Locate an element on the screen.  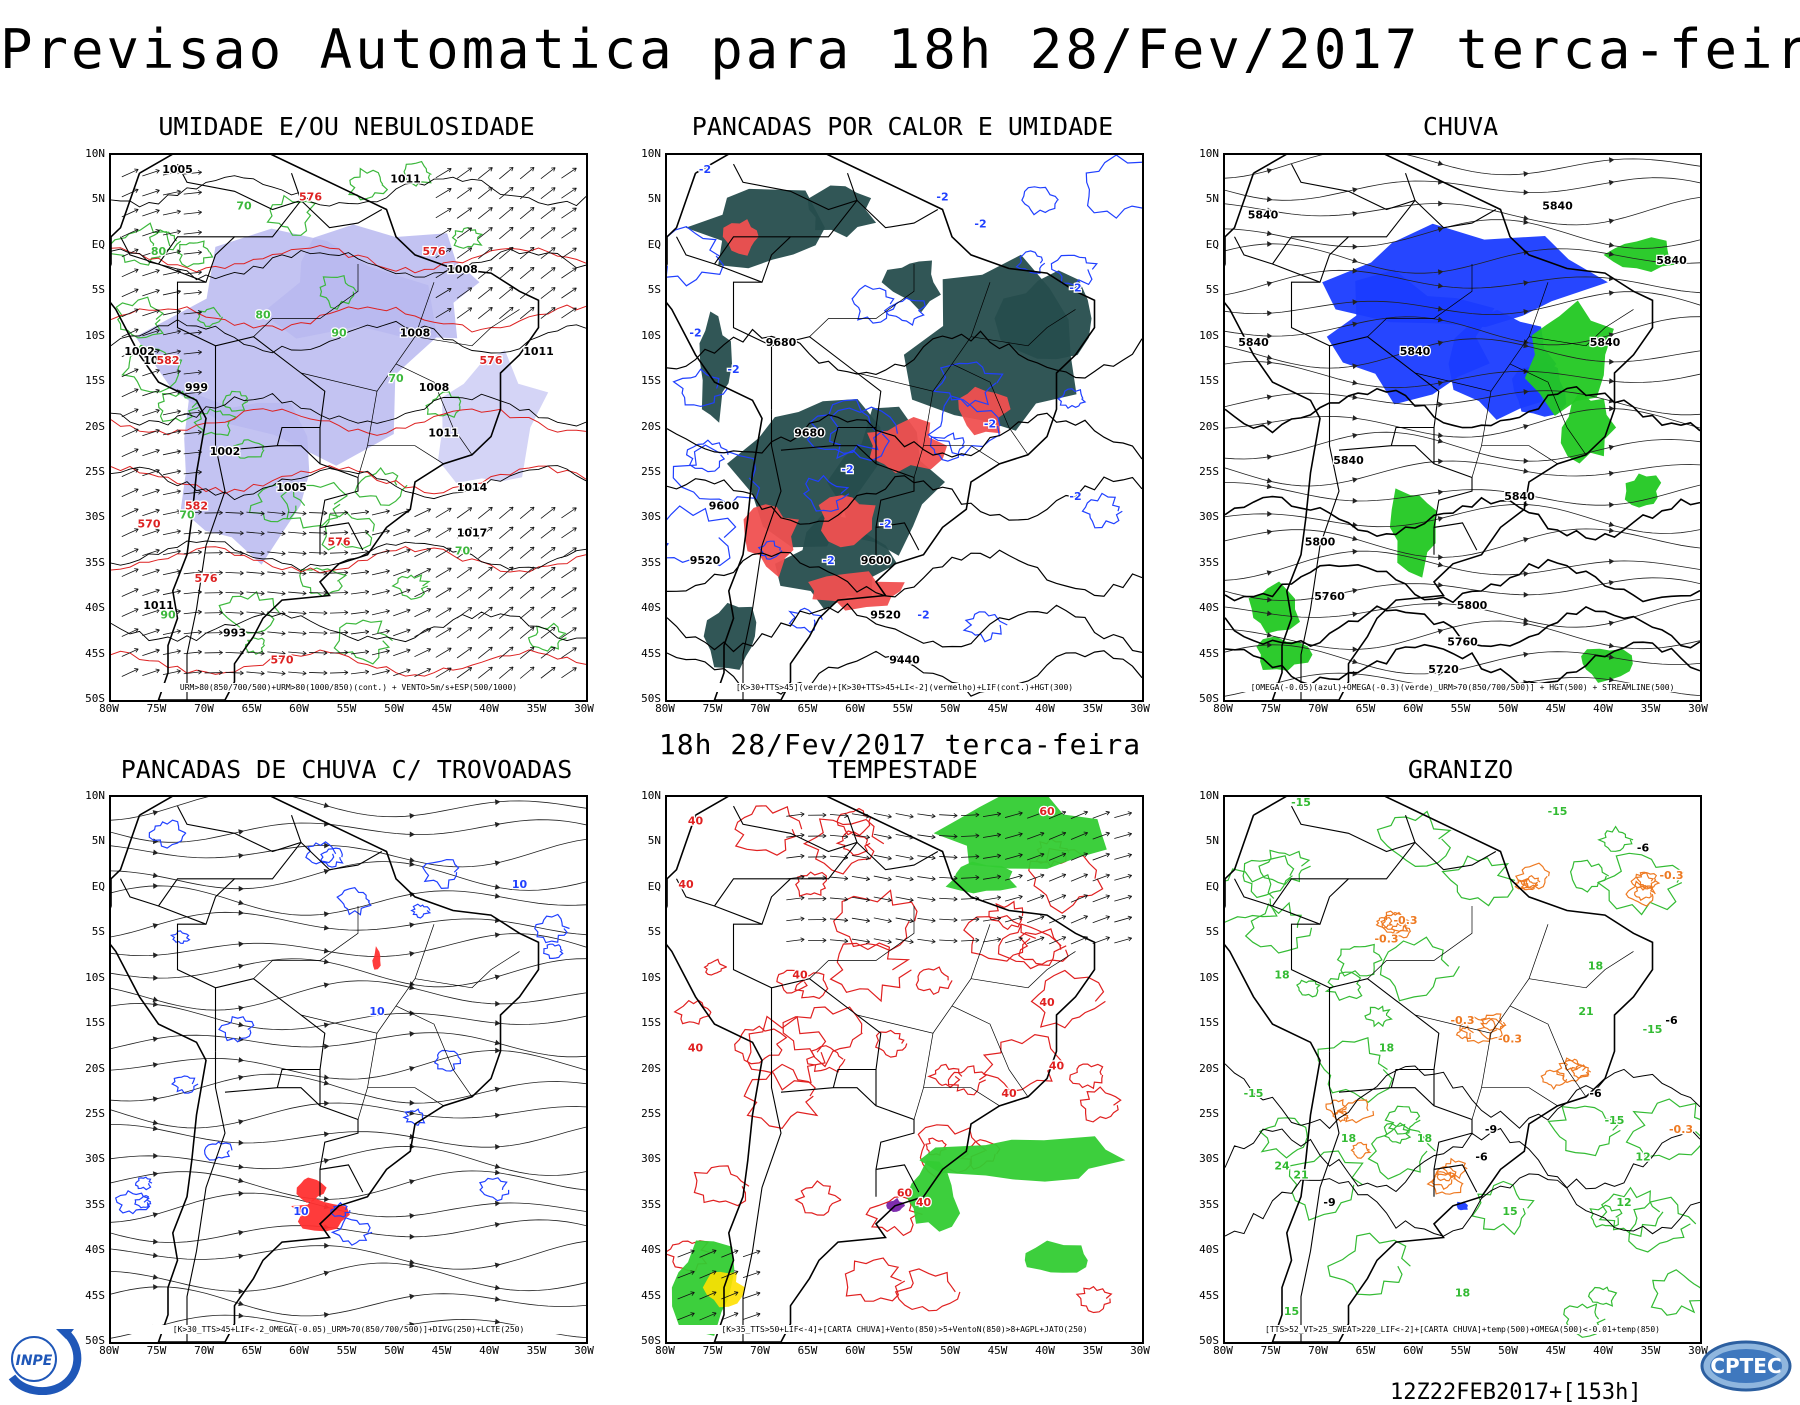
heavy-rain-area is located at coordinates (1274, 608).